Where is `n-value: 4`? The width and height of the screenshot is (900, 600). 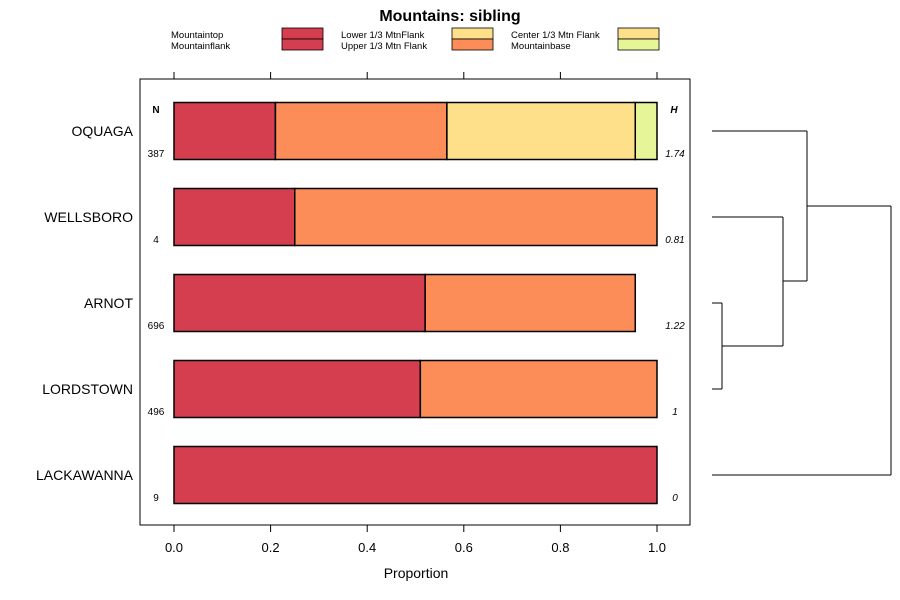
n-value: 4 is located at coordinates (156, 240).